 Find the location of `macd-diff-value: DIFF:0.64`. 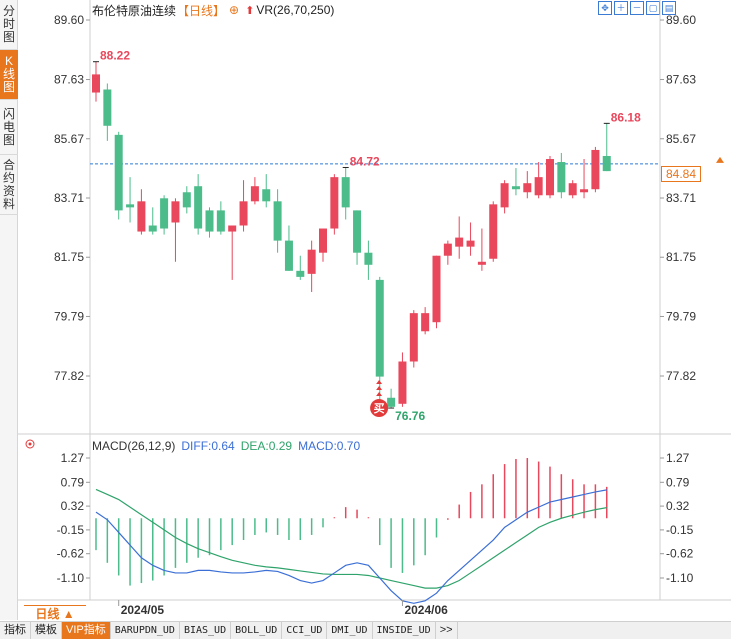

macd-diff-value: DIFF:0.64 is located at coordinates (208, 446).